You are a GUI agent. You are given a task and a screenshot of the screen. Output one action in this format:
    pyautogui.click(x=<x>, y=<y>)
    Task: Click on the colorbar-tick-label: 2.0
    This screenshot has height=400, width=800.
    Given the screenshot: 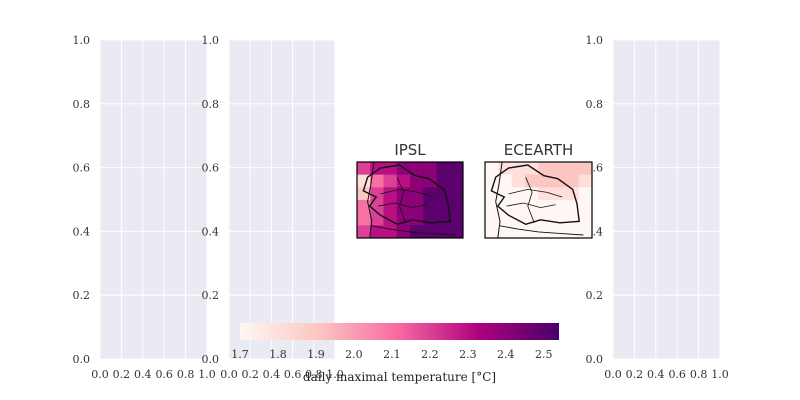 What is the action you would take?
    pyautogui.click(x=354, y=354)
    